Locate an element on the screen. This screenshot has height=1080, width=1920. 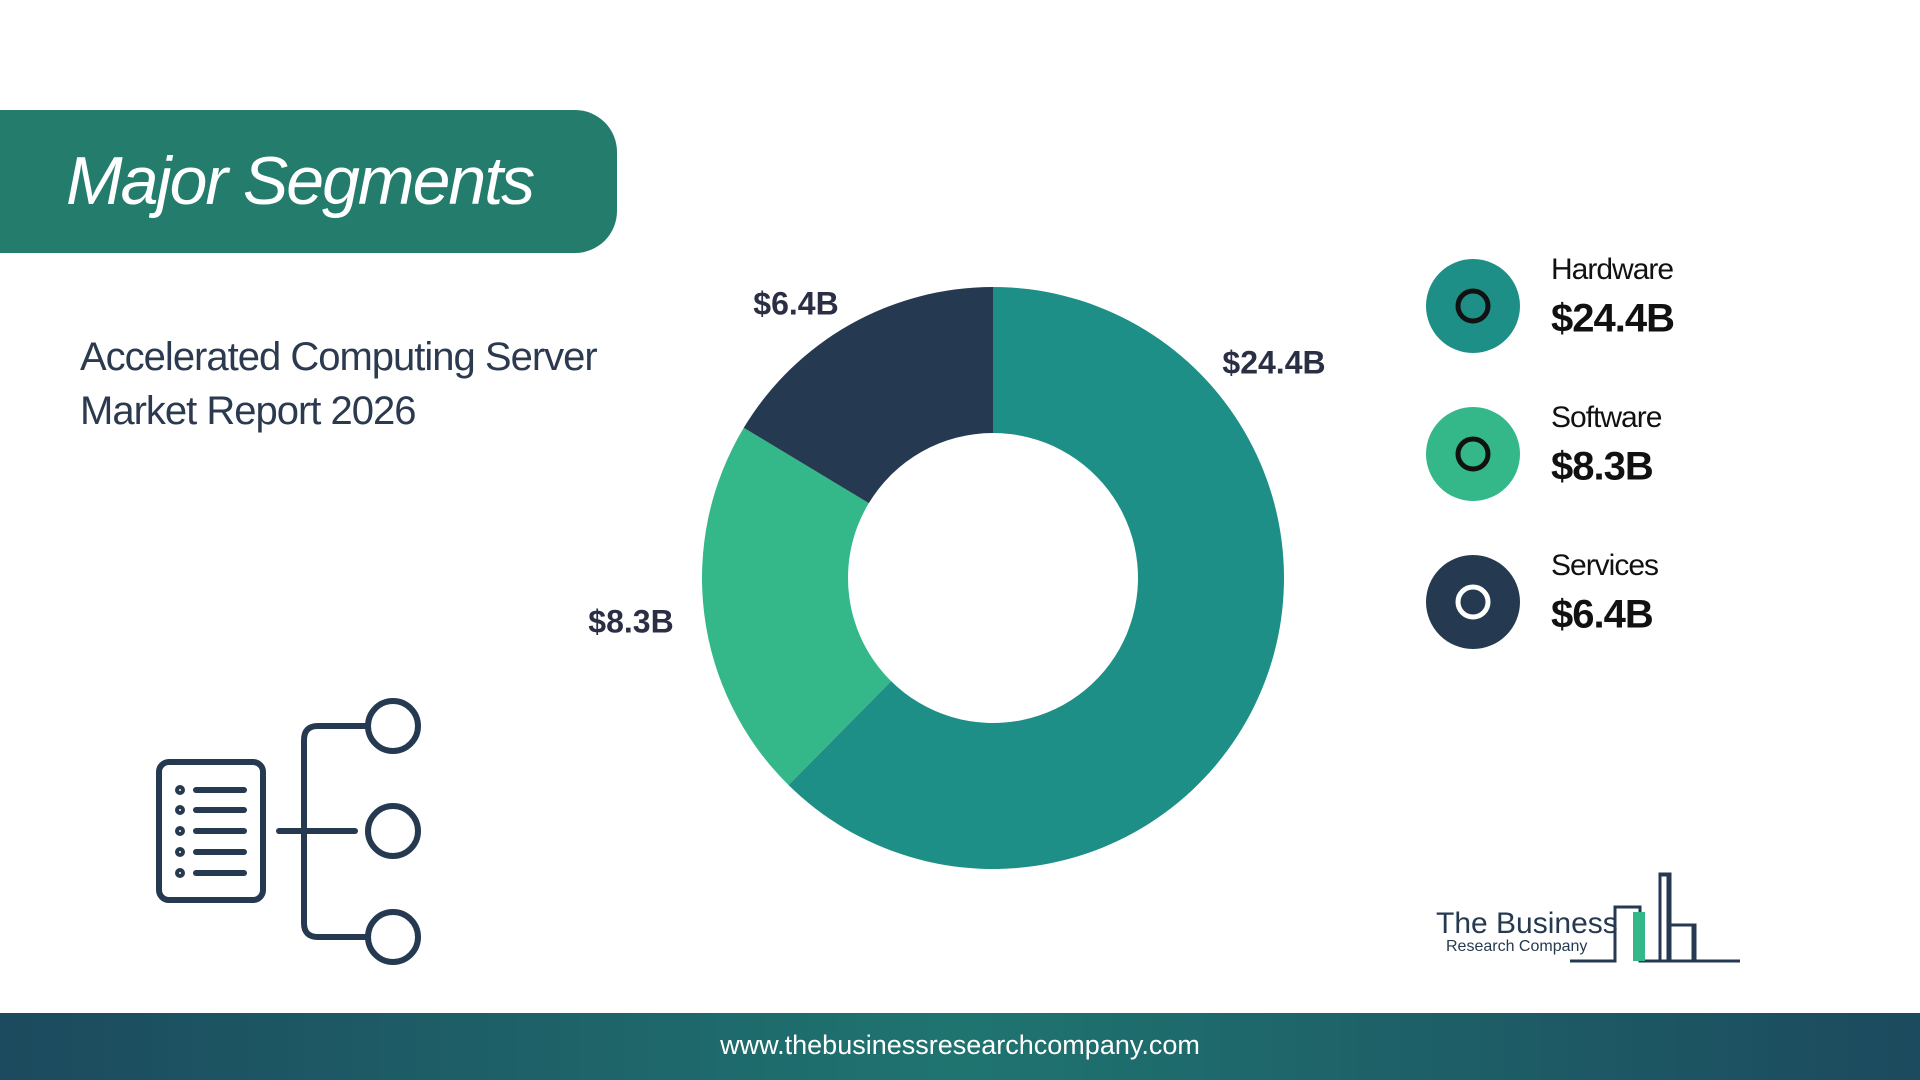
logo-subname: Research Company is located at coordinates (1516, 946).